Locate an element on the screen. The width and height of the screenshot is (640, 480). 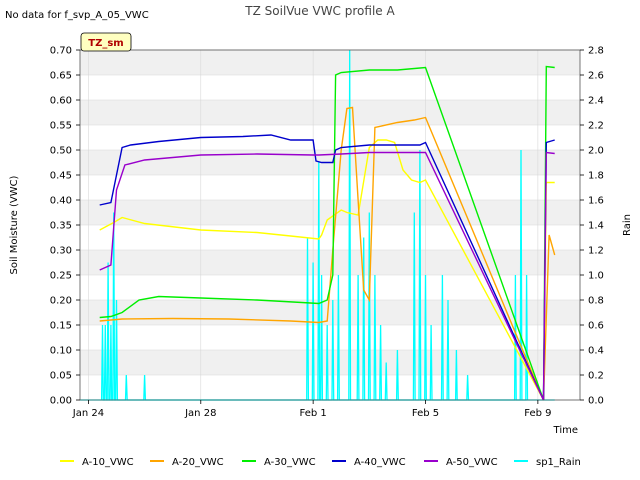
y2-tick-label: 0.8 is located at coordinates (596, 301).